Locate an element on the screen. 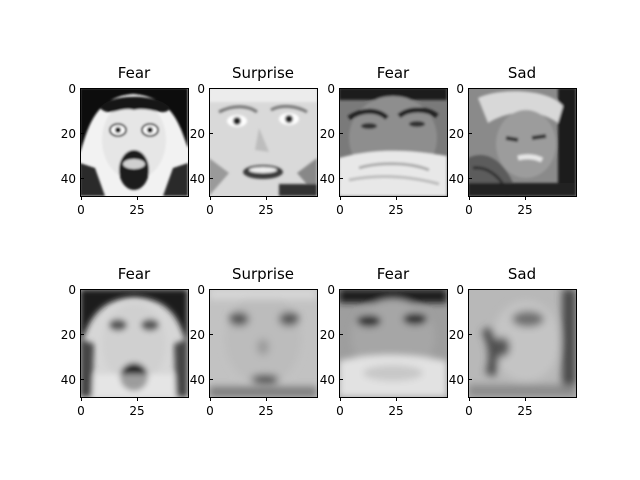  face-image-surprise is located at coordinates (263, 142).